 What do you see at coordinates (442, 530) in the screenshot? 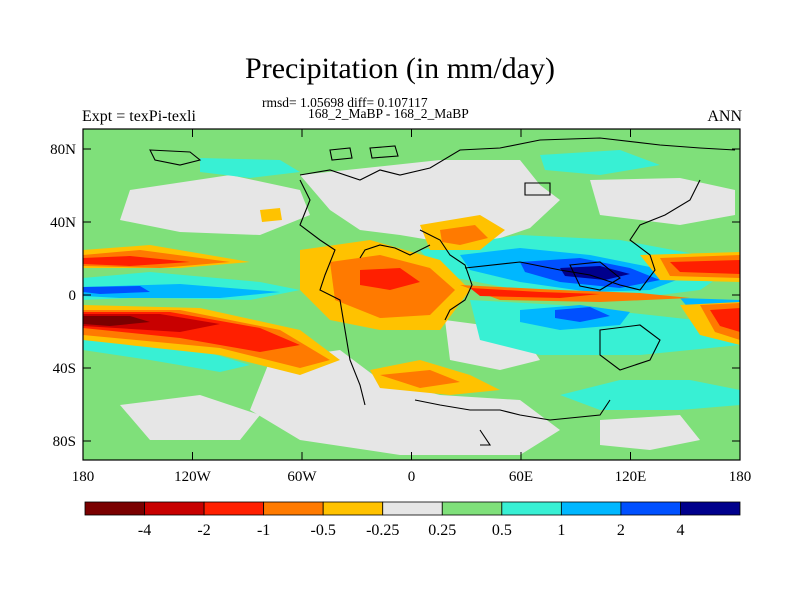
I see `colorbar-label: 0.25` at bounding box center [442, 530].